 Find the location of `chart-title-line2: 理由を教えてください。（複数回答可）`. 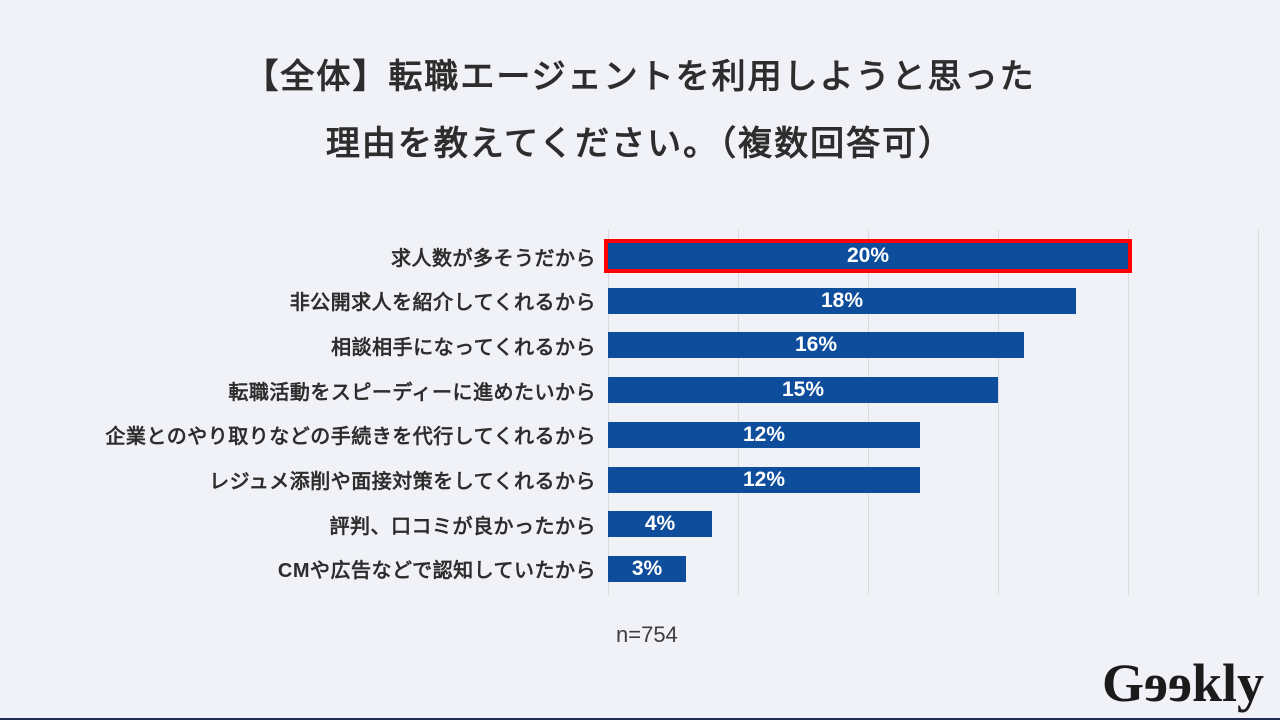

chart-title-line2: 理由を教えてください。（複数回答可） is located at coordinates (640, 144).